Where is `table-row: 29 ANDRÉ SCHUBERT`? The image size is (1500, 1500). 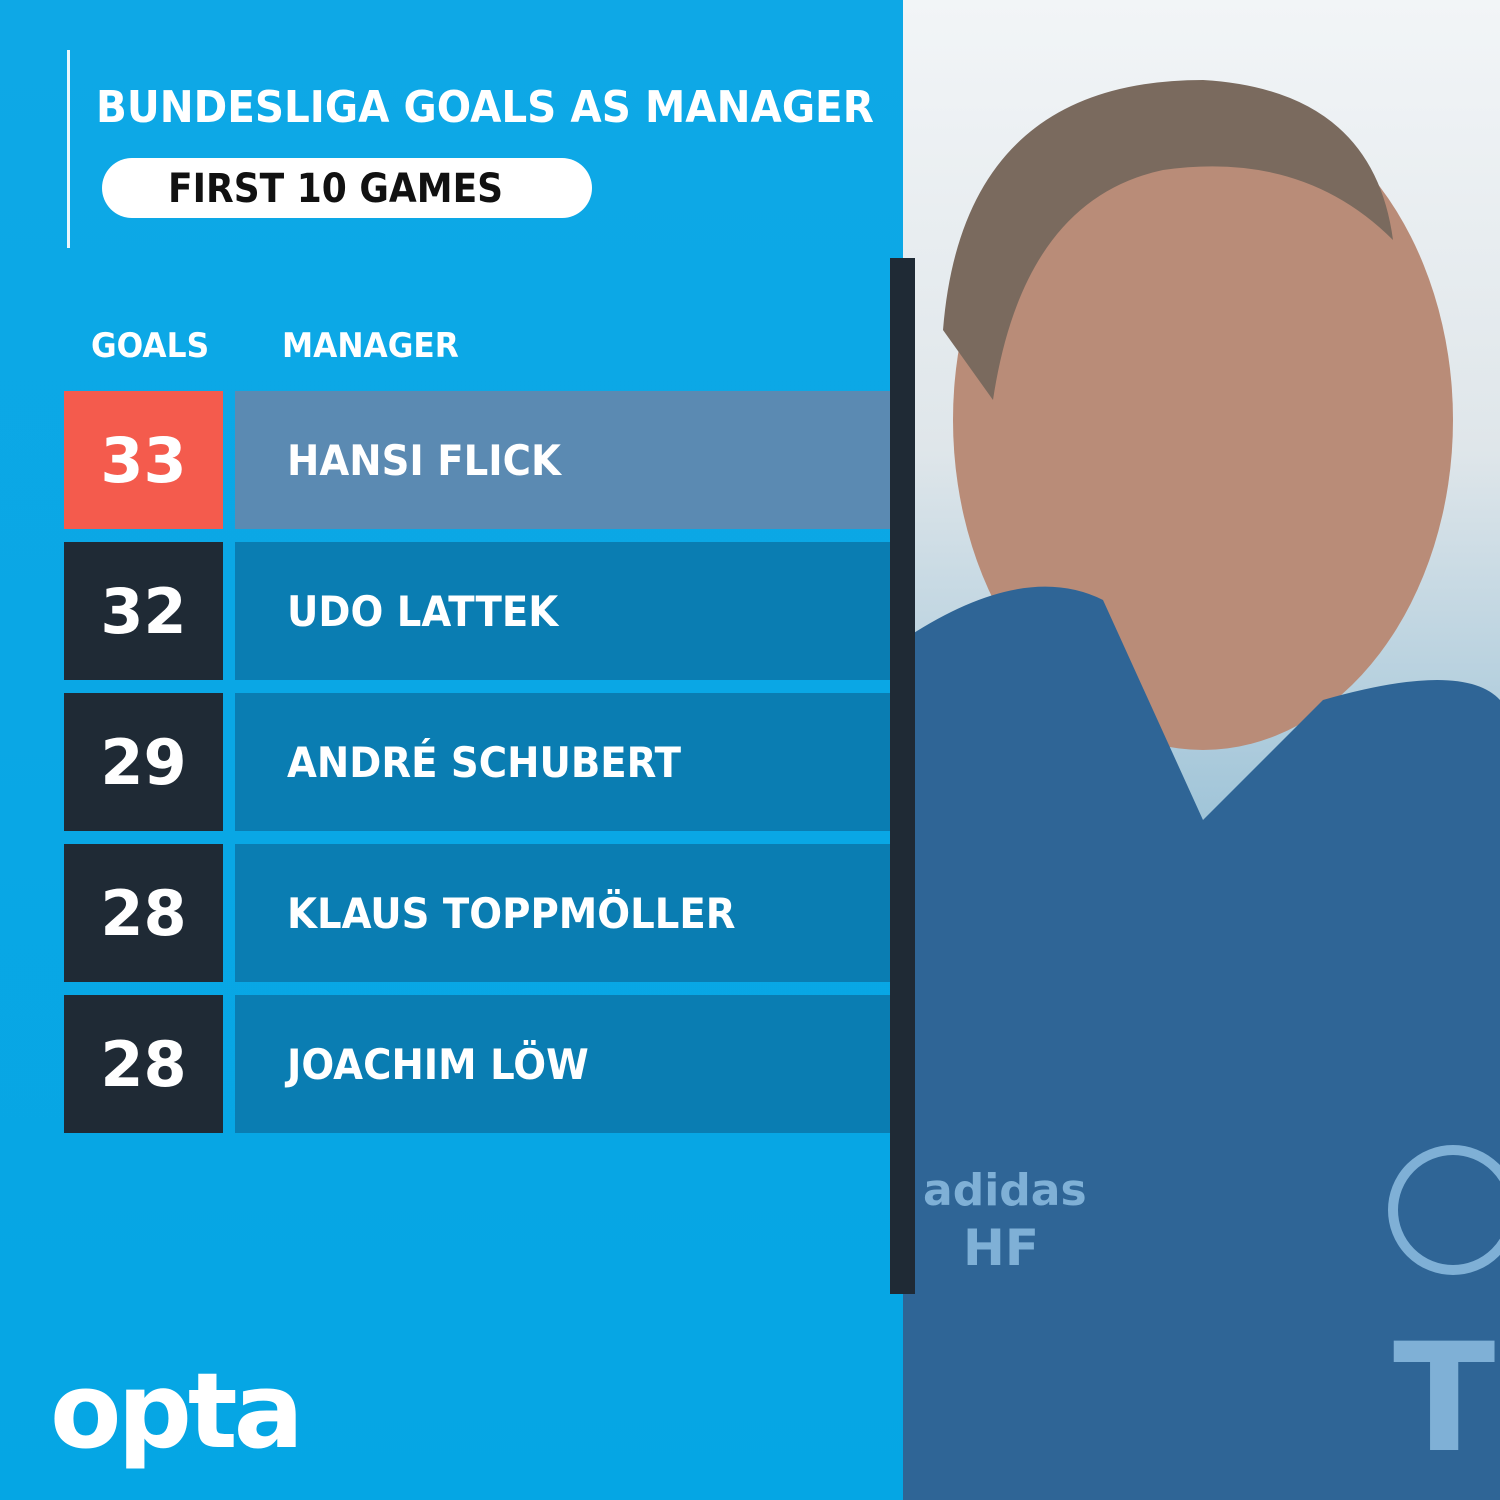 table-row: 29 ANDRÉ SCHUBERT is located at coordinates (477, 762).